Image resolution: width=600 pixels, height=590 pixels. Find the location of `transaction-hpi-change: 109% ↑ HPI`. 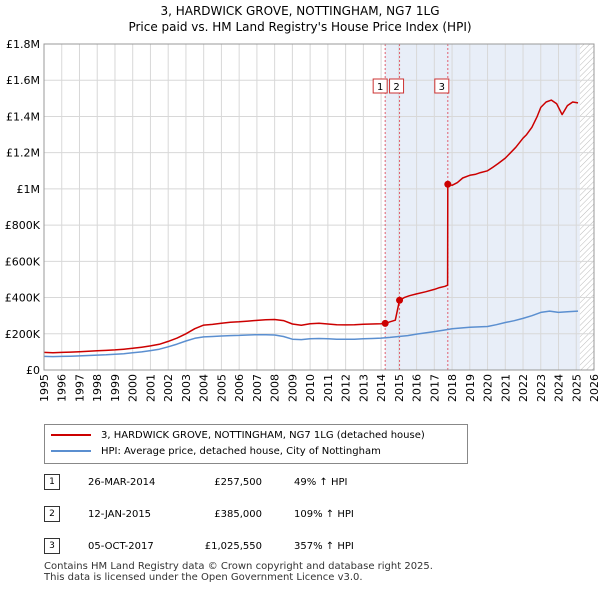

transaction-hpi-change: 109% ↑ HPI is located at coordinates (324, 514).